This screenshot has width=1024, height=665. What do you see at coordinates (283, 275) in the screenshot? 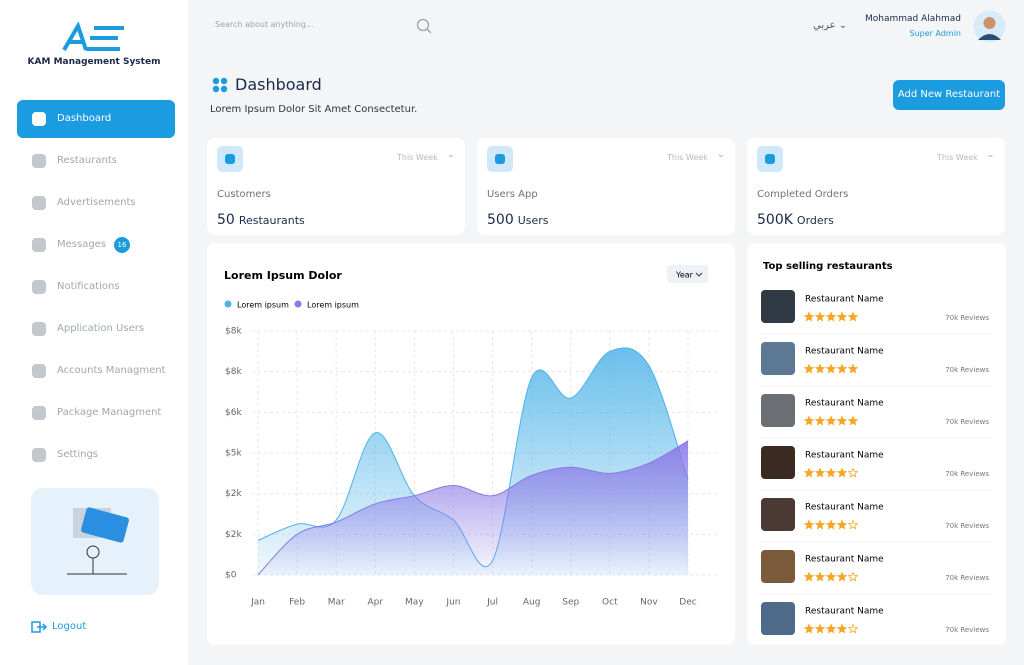
I see `chart-title: Lorem Ipsum Dolor` at bounding box center [283, 275].